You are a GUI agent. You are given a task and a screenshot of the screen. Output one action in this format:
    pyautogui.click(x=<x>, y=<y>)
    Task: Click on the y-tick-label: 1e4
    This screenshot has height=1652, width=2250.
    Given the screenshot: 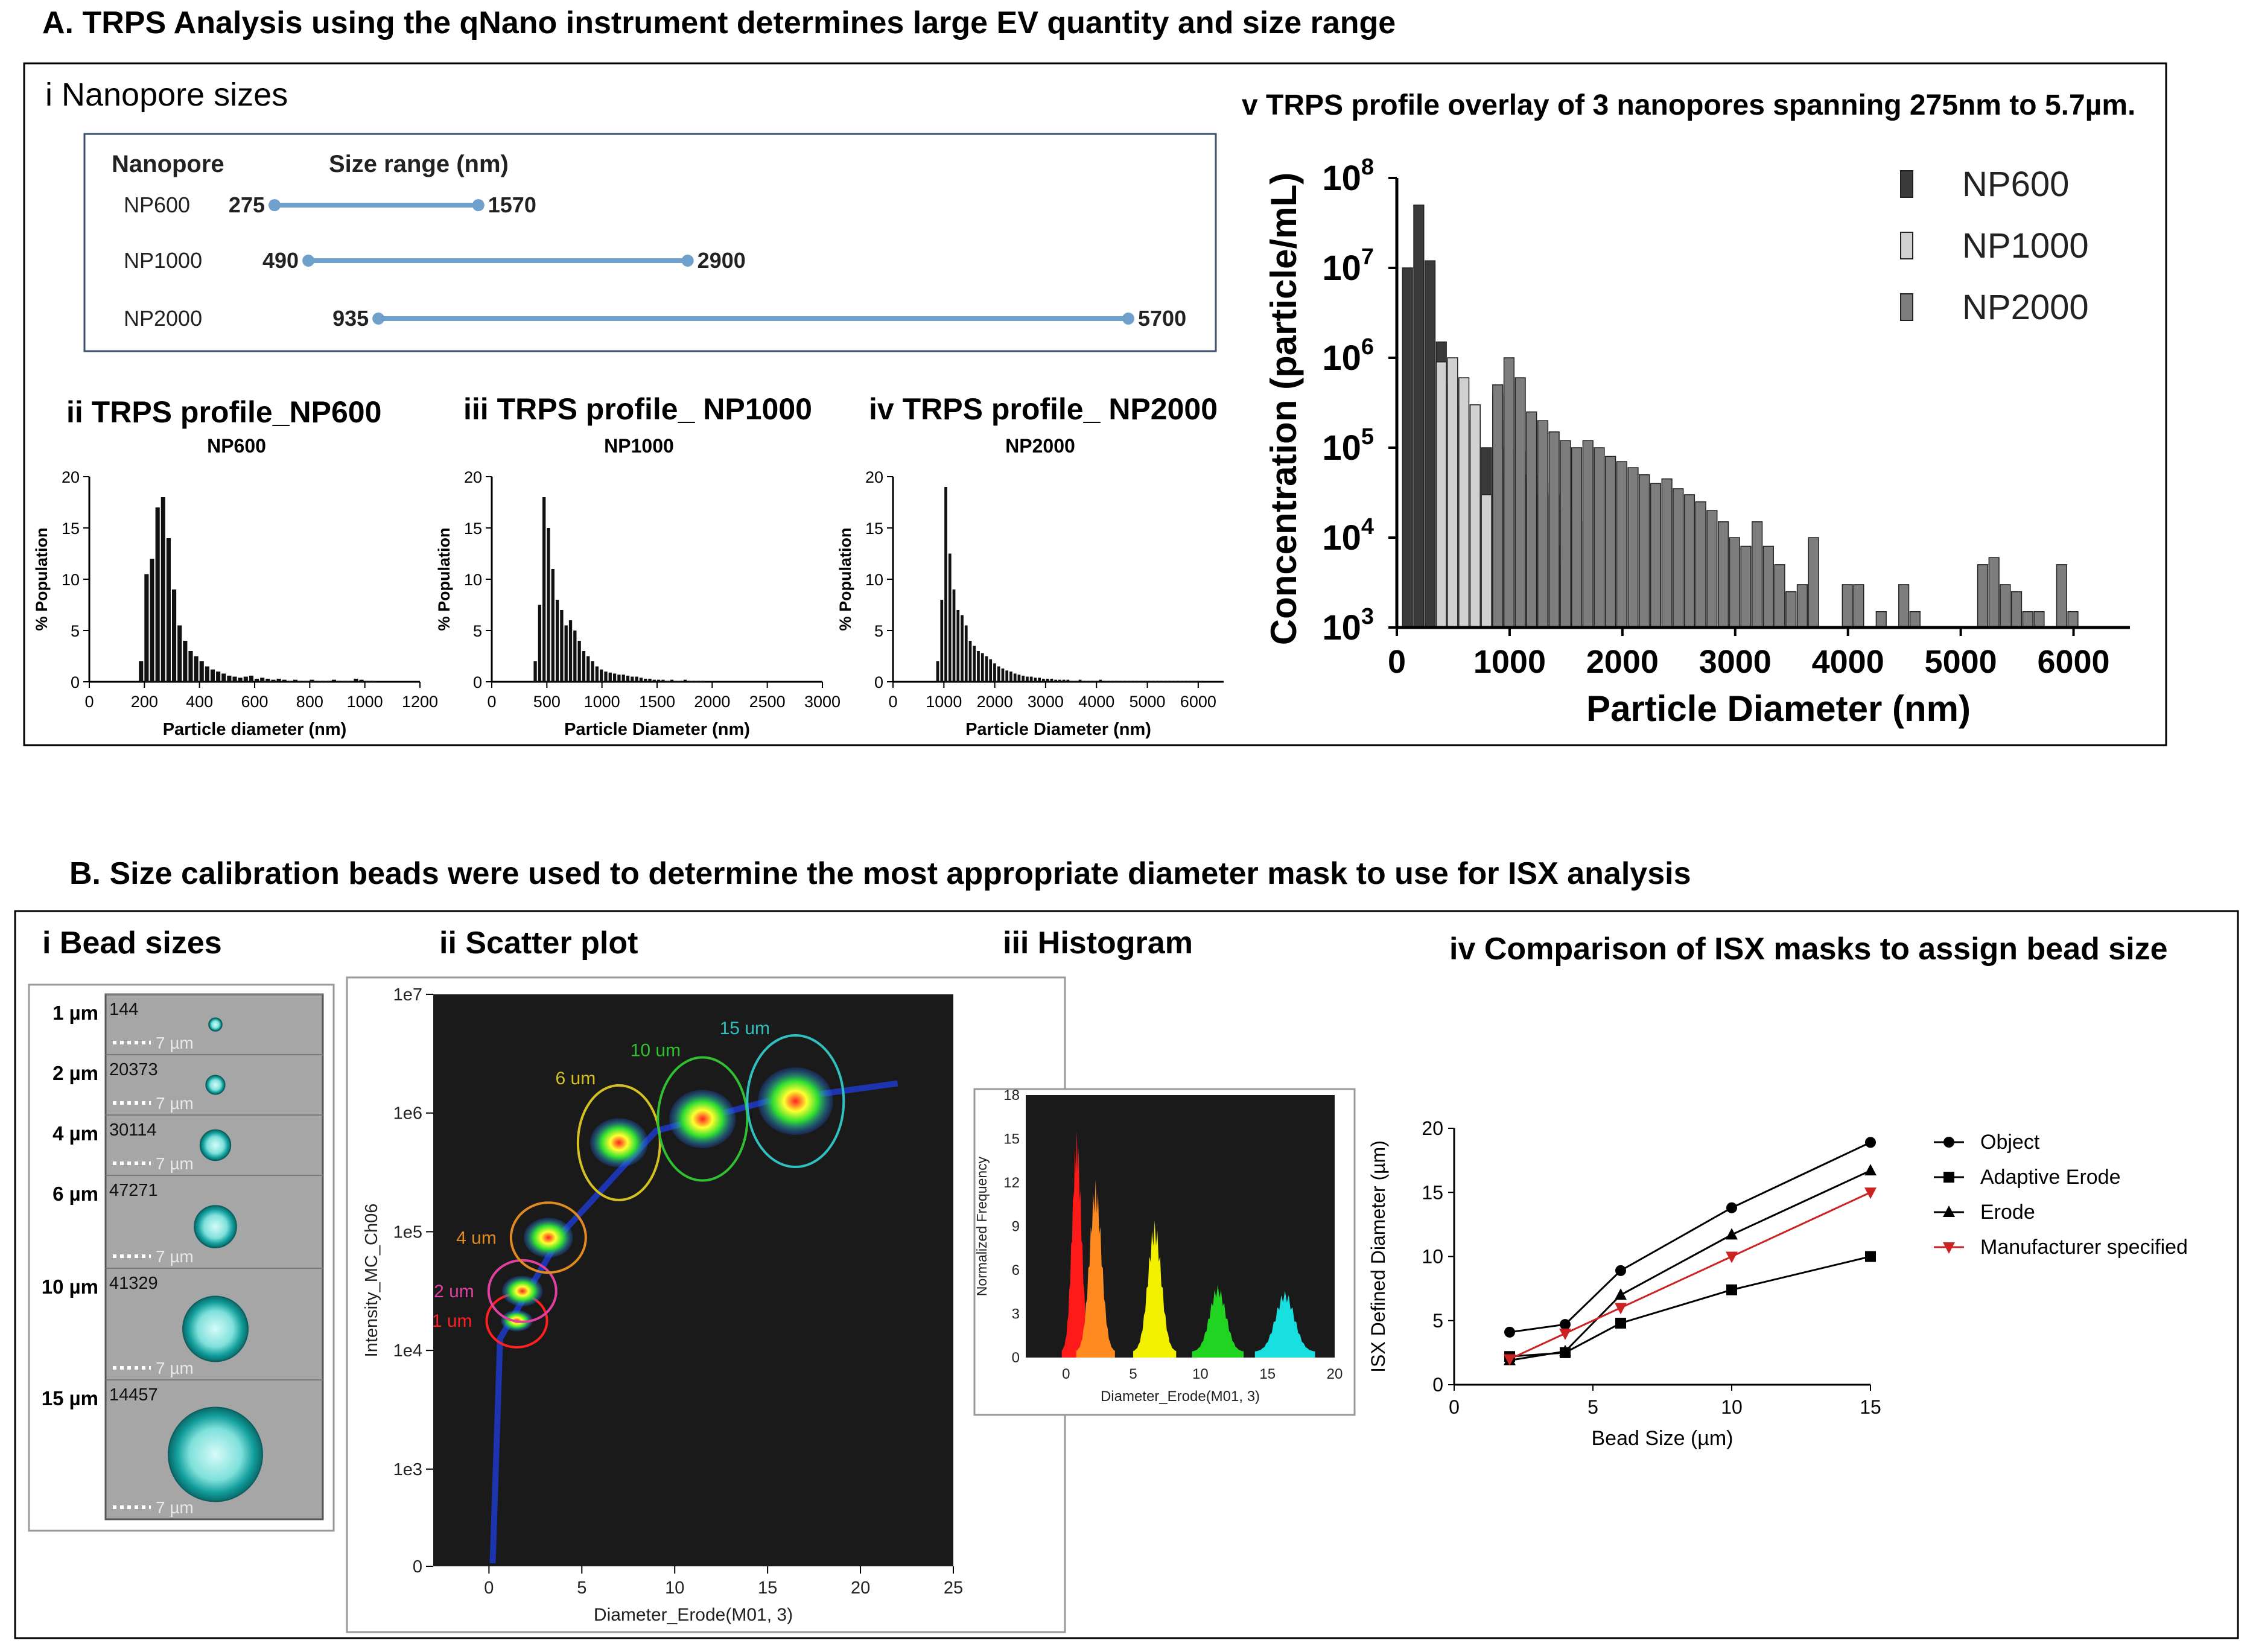 What is the action you would take?
    pyautogui.click(x=408, y=1351)
    